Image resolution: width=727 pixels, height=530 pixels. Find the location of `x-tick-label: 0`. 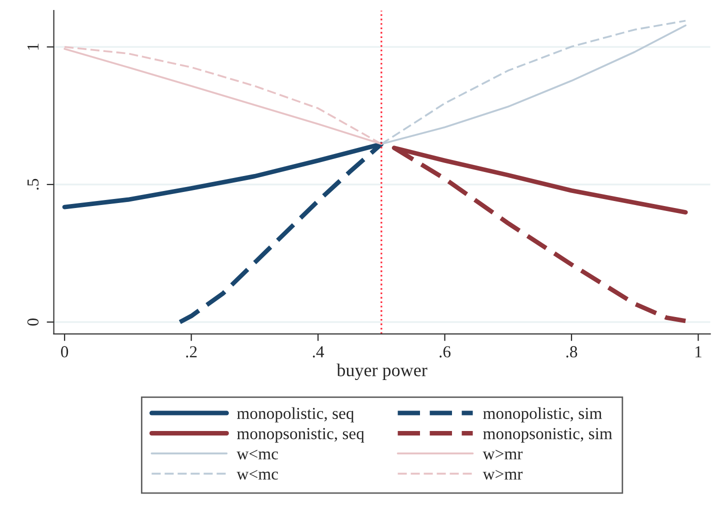

x-tick-label: 0 is located at coordinates (64, 352).